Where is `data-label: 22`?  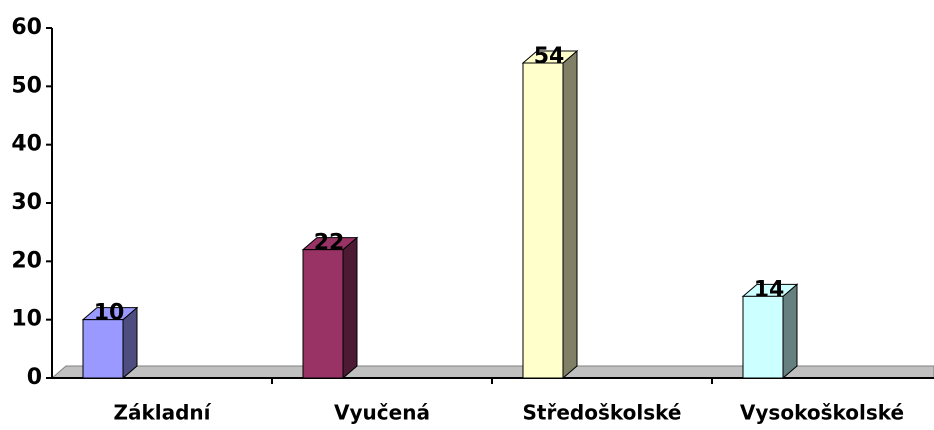 data-label: 22 is located at coordinates (329, 243).